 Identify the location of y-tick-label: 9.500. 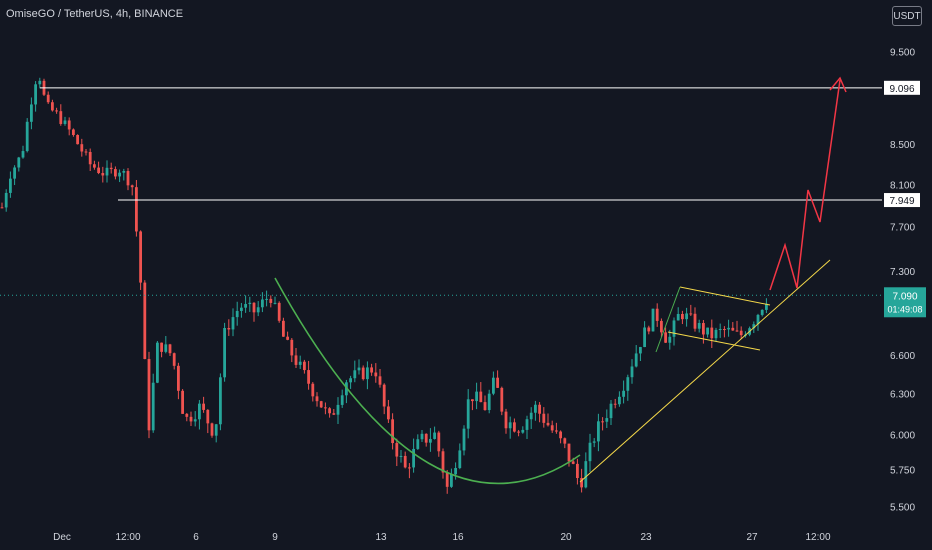
(902, 53).